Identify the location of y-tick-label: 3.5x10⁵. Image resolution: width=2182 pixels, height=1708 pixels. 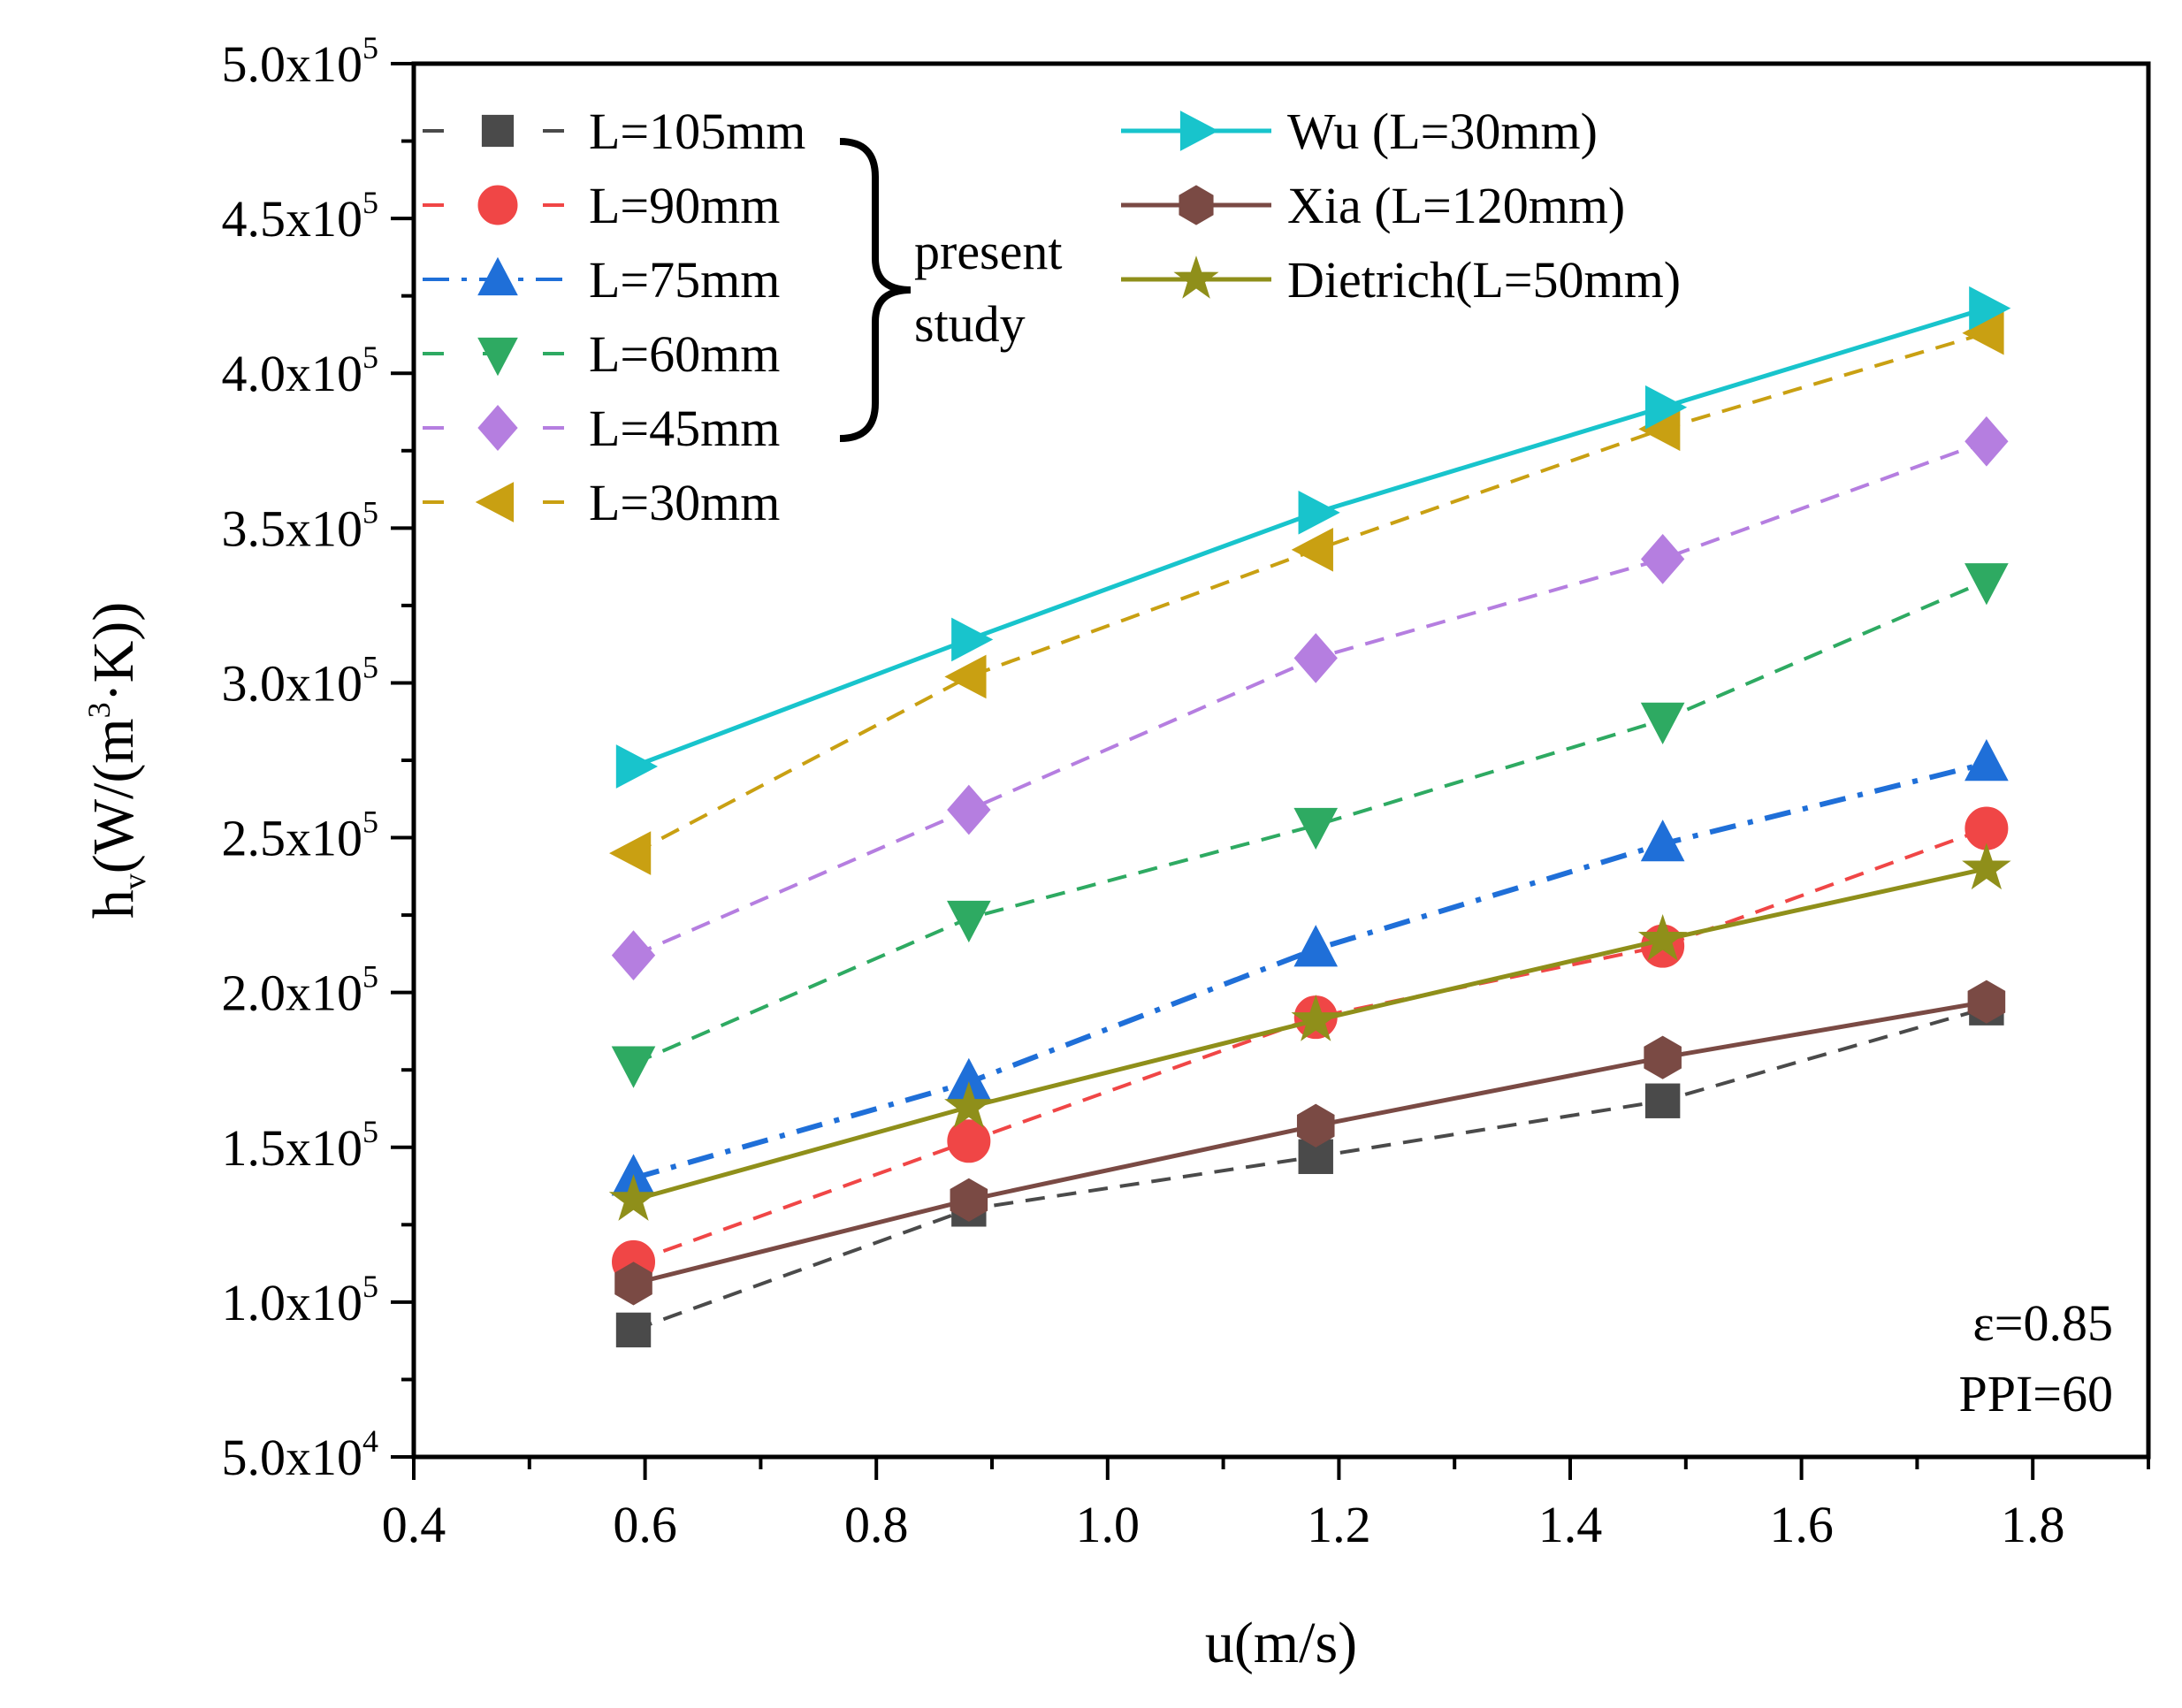
(300, 525).